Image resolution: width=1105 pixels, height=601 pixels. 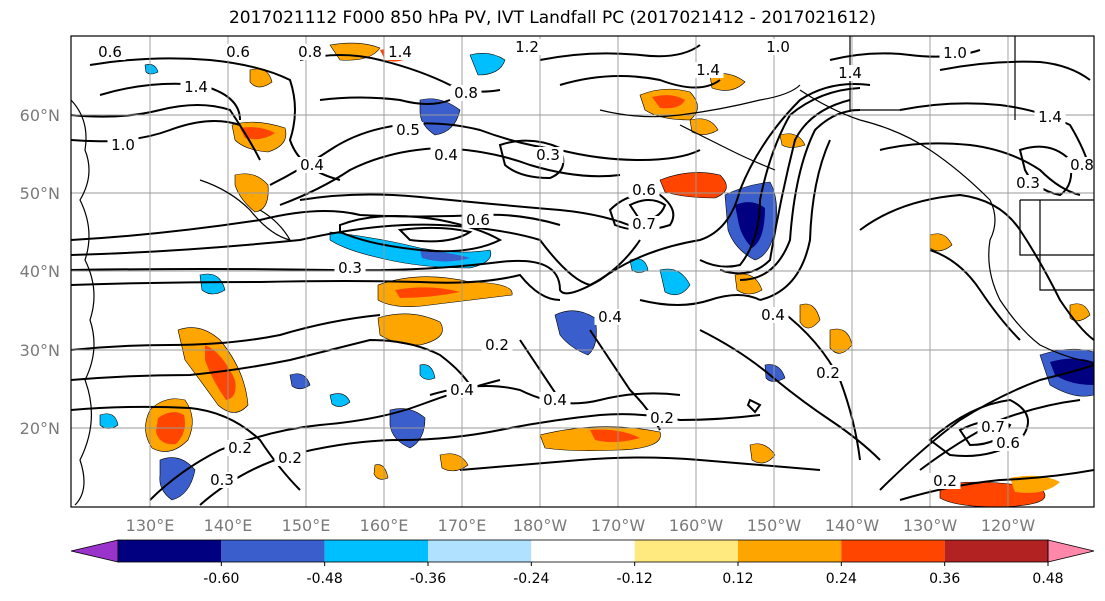 What do you see at coordinates (40, 428) in the screenshot?
I see `lat-label: 20°N` at bounding box center [40, 428].